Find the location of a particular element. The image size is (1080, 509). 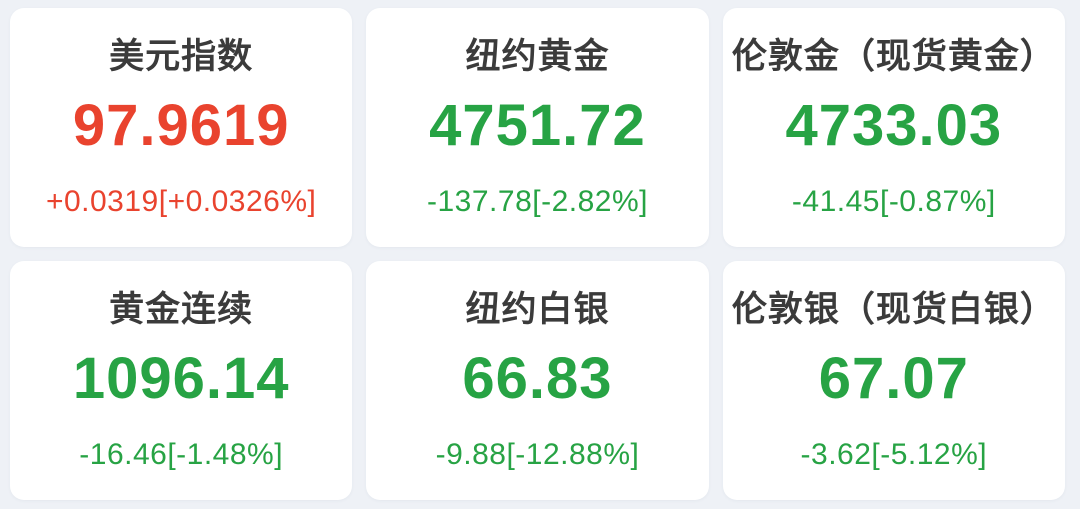

last-price: 4751.72 is located at coordinates (537, 125).